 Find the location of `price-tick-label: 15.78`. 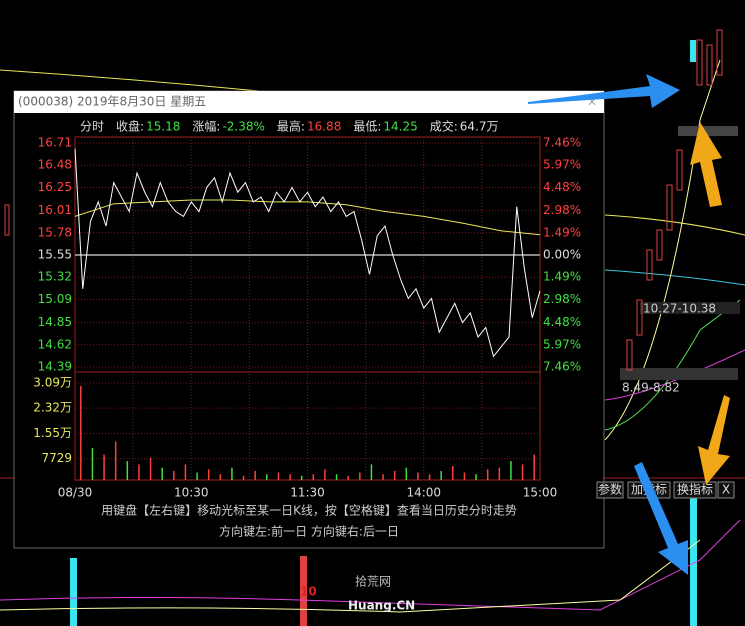

price-tick-label: 15.78 is located at coordinates (55, 232).